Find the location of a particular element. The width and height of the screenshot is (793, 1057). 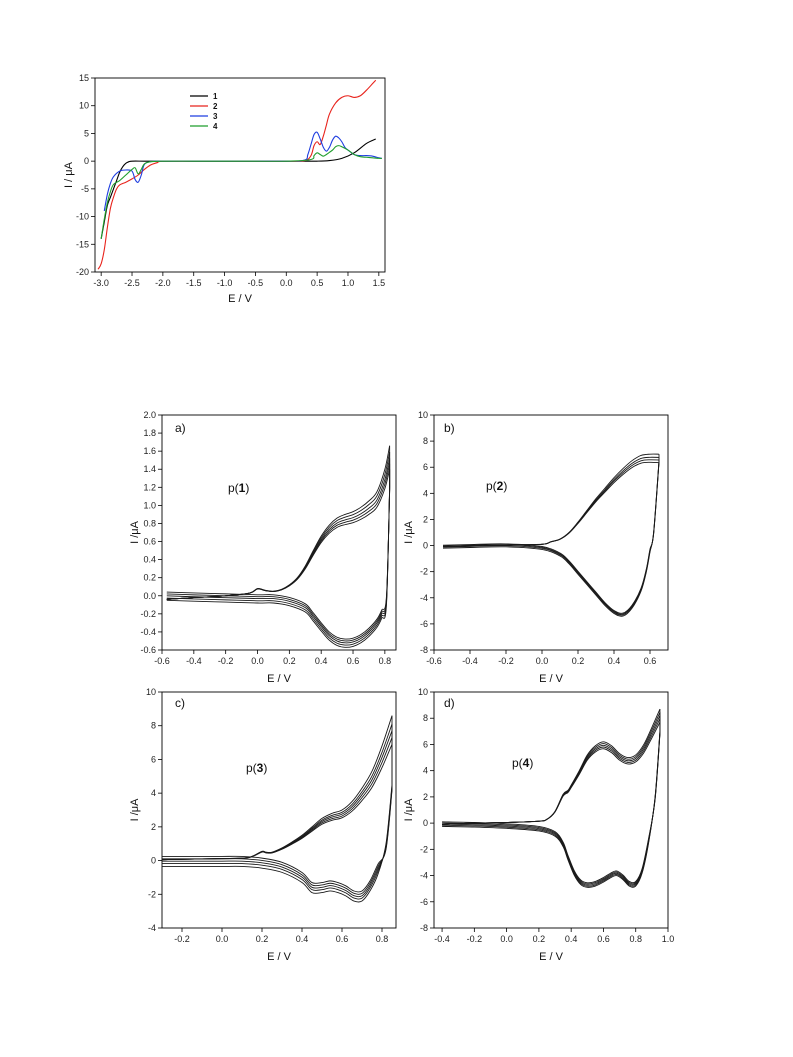

y-tick-label: 0.4 is located at coordinates (149, 560).